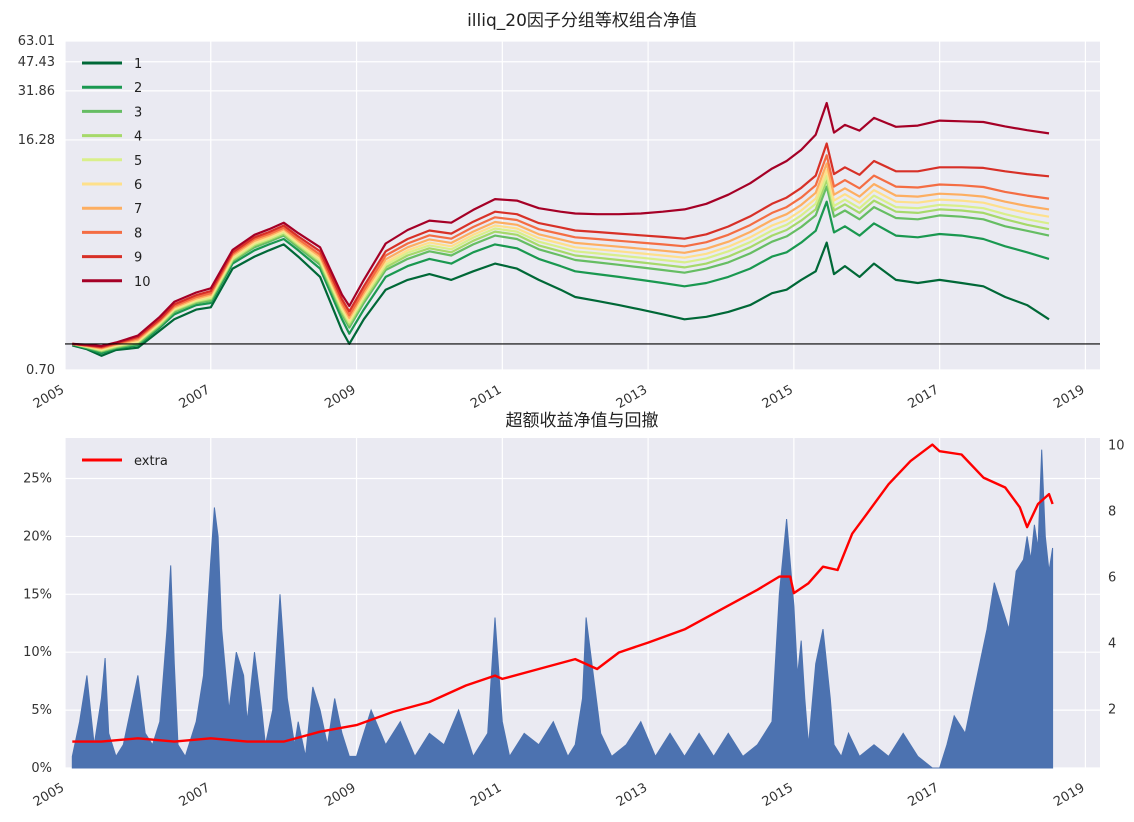 The height and width of the screenshot is (822, 1134). What do you see at coordinates (632, 397) in the screenshot?
I see `top-x-tick-2013: 2013` at bounding box center [632, 397].